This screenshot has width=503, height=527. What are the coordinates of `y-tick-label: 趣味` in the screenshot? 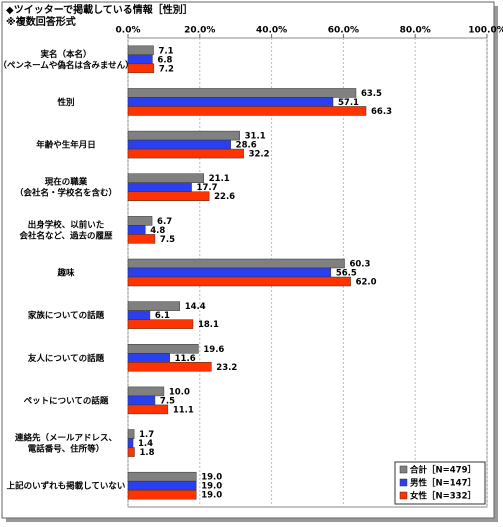 It's located at (65, 272).